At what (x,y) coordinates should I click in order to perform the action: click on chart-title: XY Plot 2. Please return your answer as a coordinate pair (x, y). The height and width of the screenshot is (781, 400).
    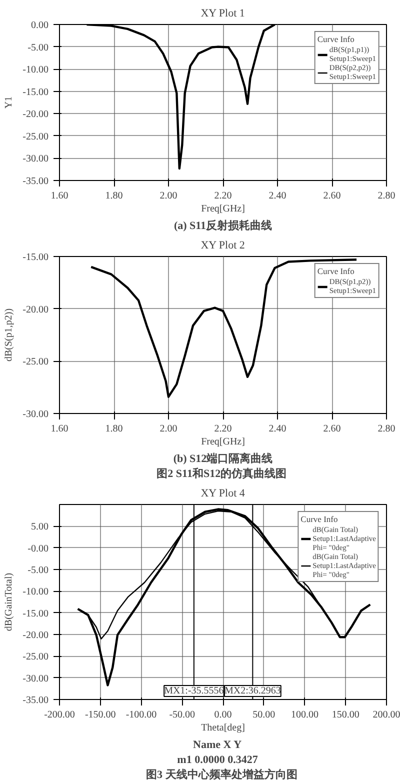
    Looking at the image, I should click on (222, 246).